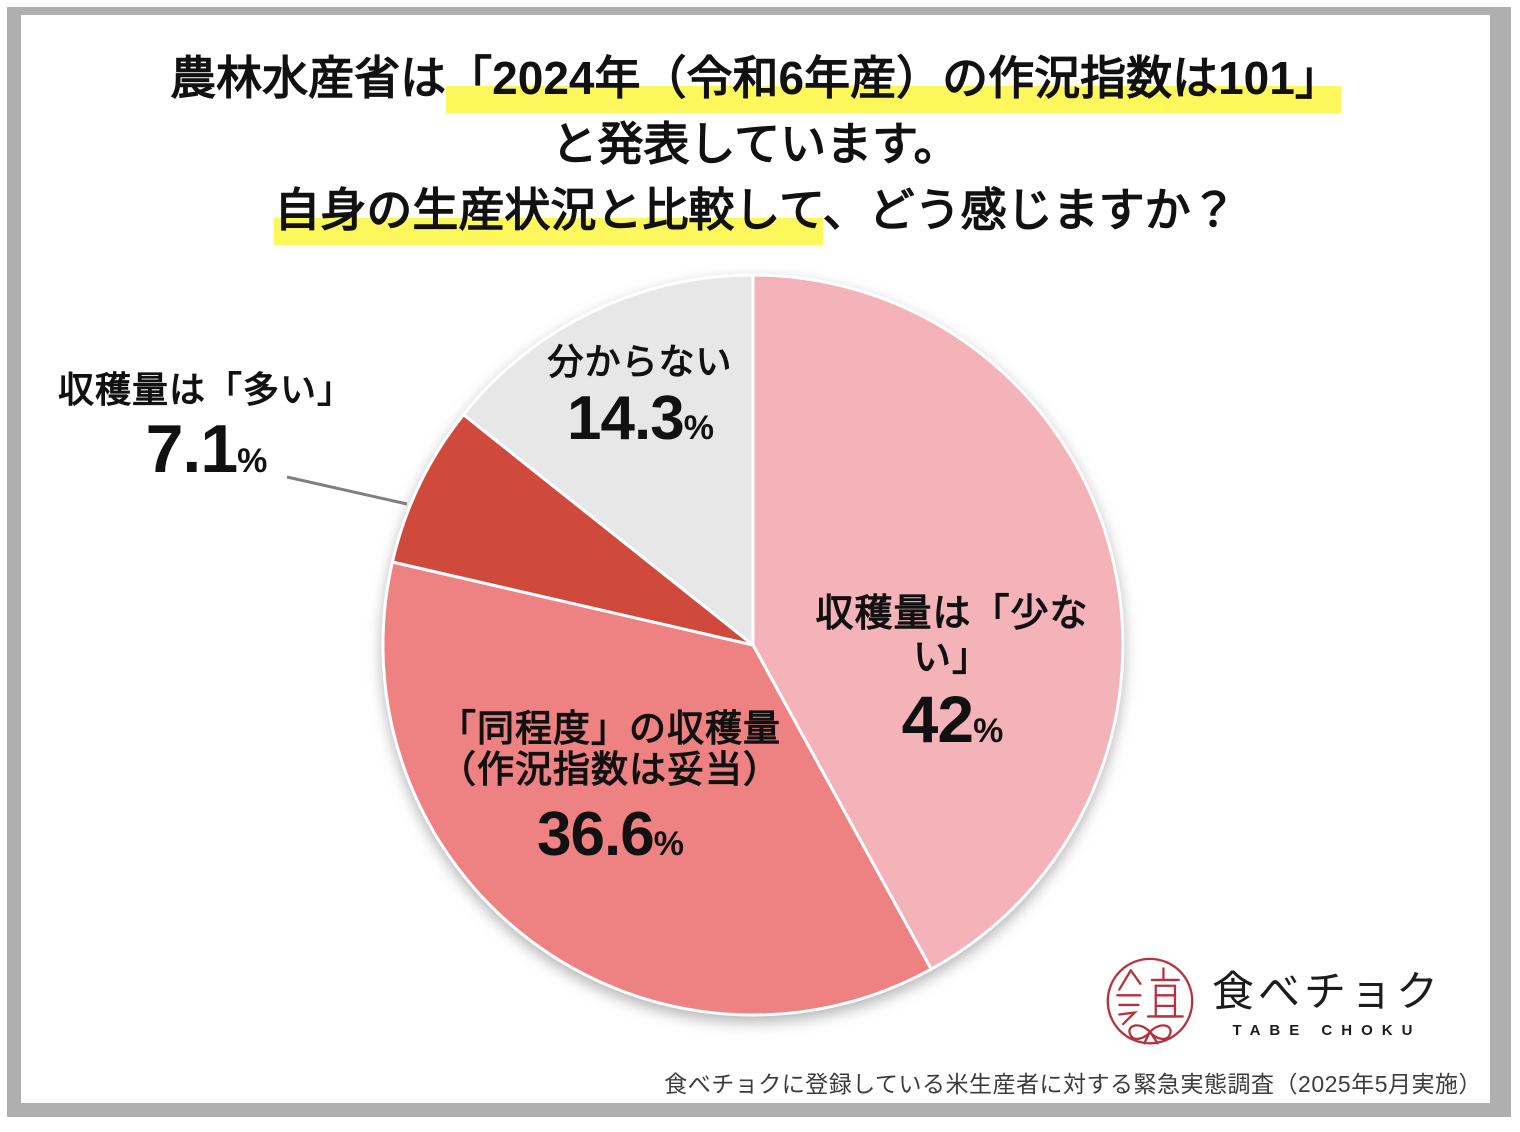  What do you see at coordinates (1327, 1030) in the screenshot?
I see `logo-subname: TABE CHOKU` at bounding box center [1327, 1030].